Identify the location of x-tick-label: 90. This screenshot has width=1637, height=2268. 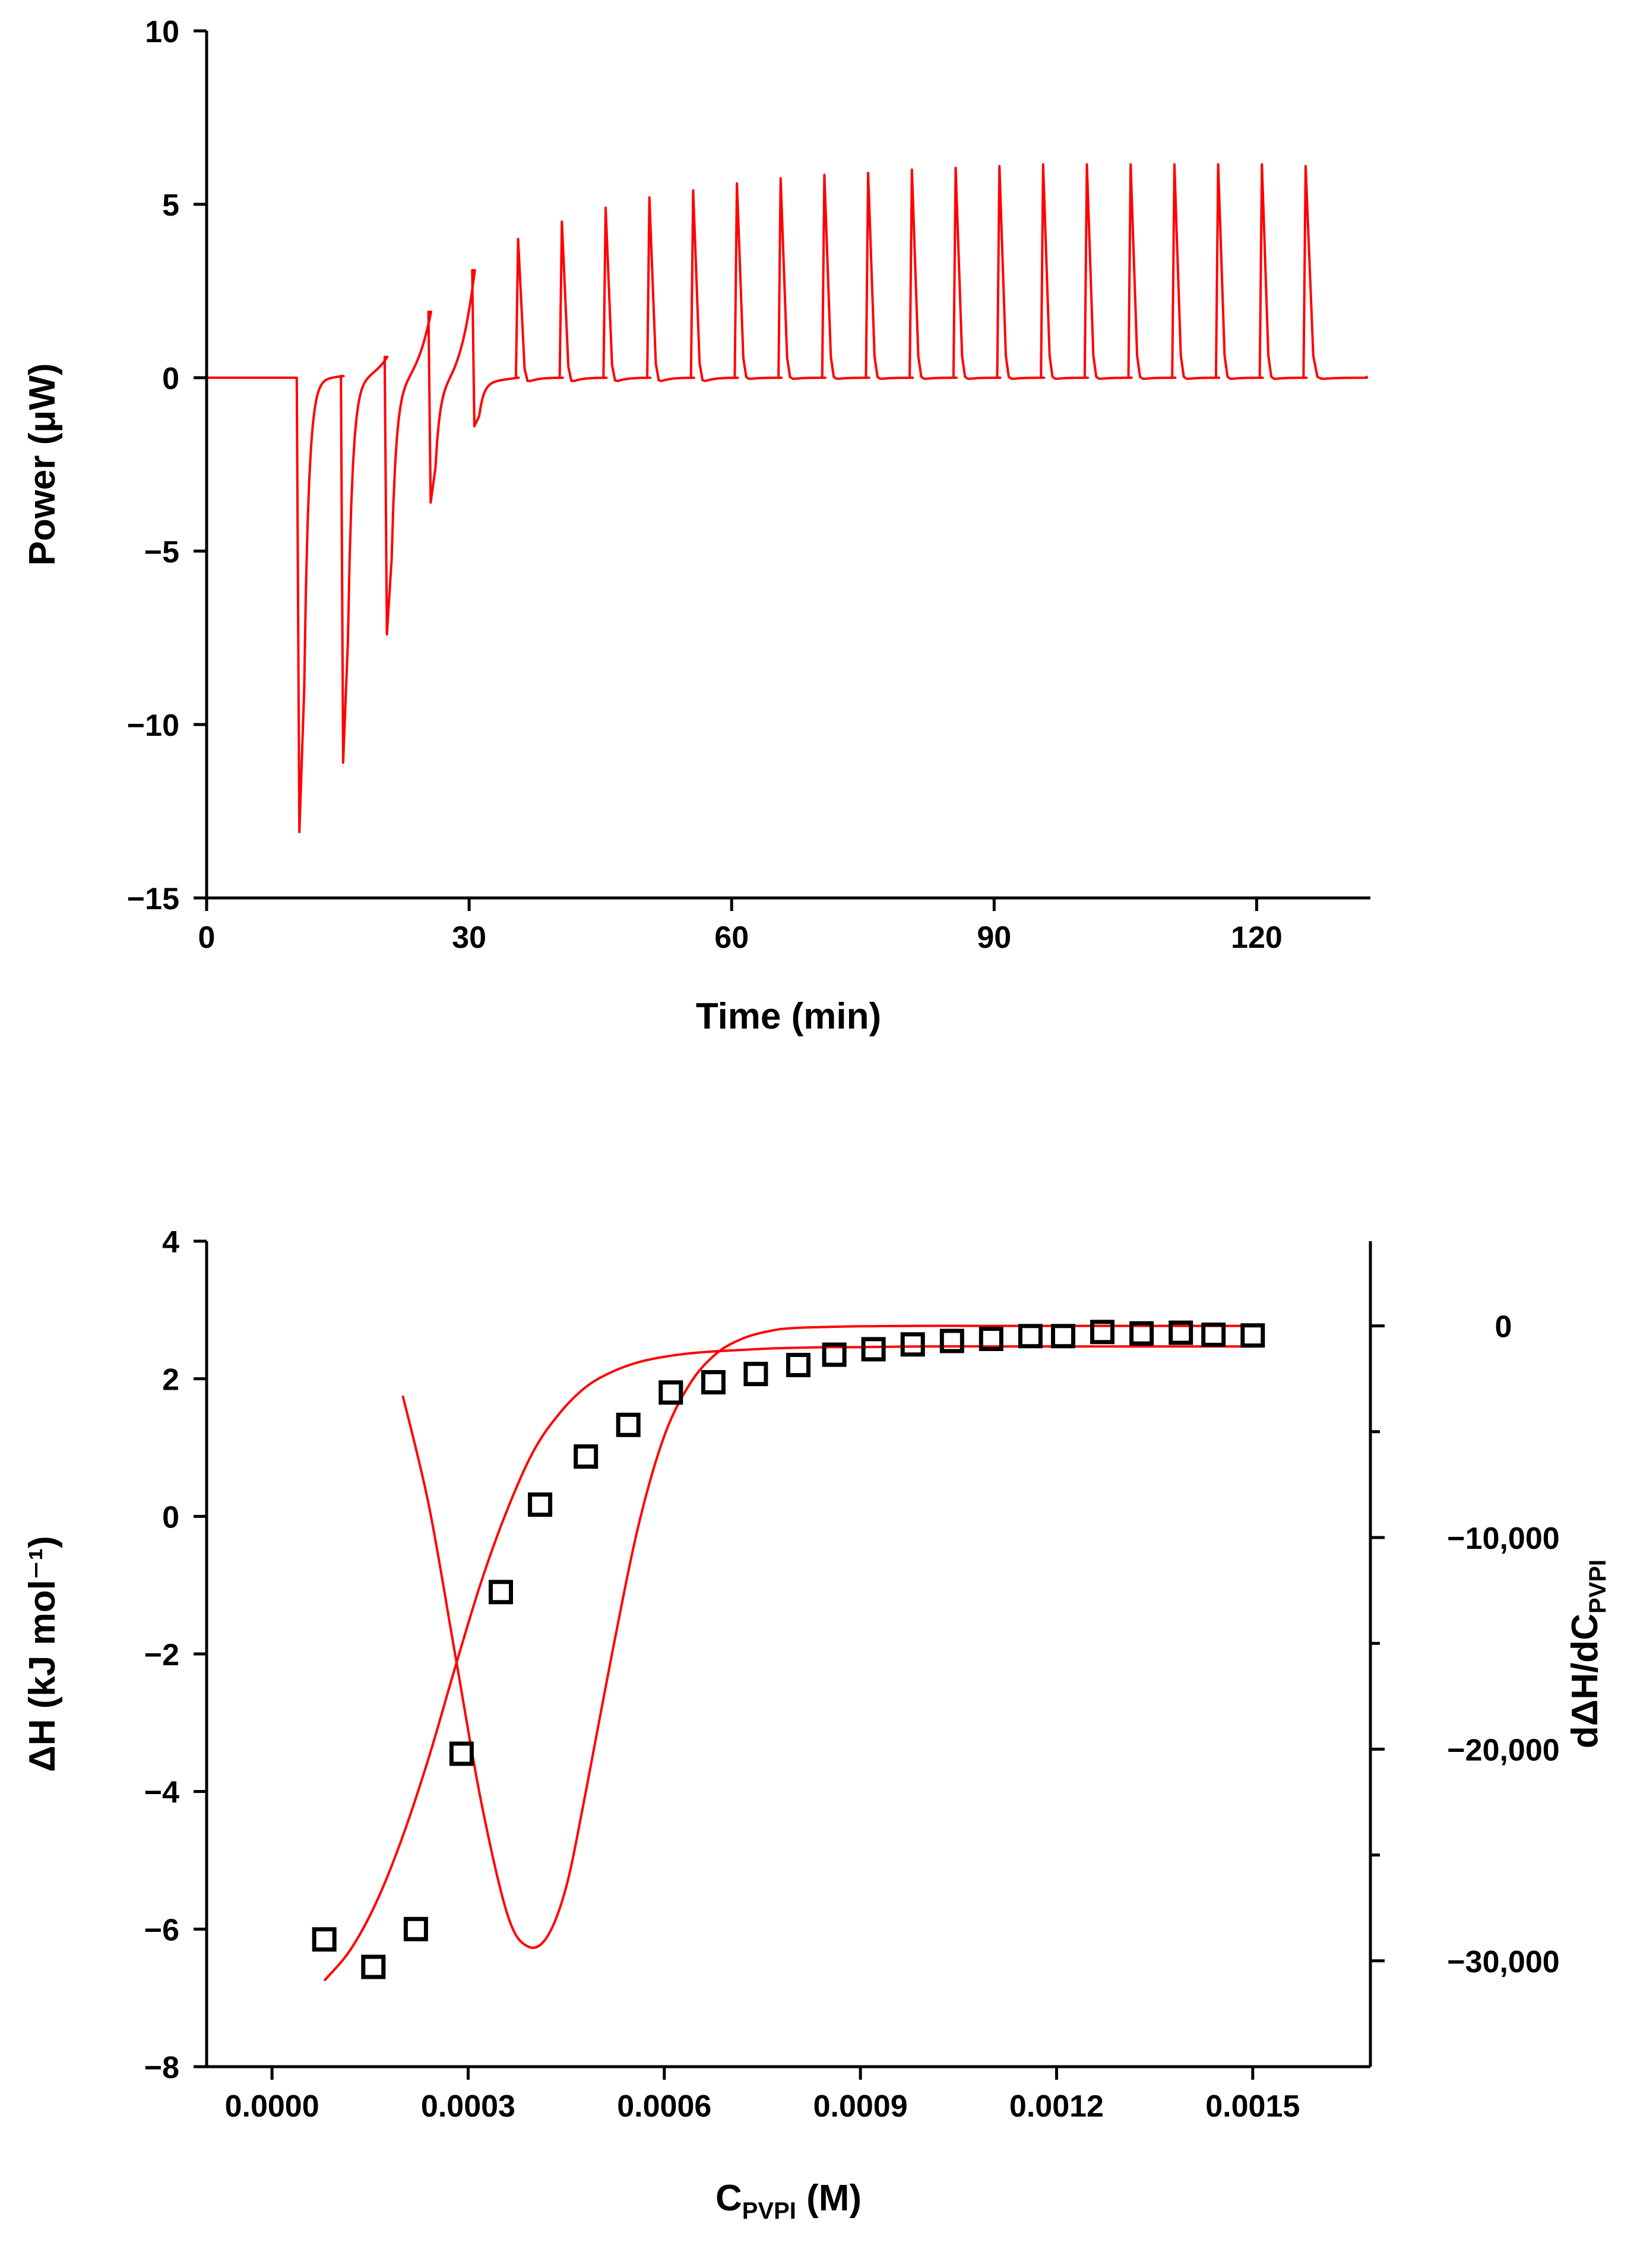
(994, 938).